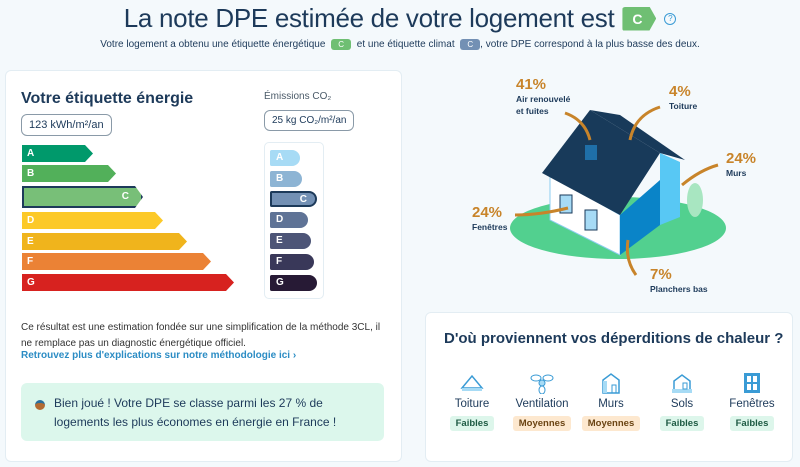  Describe the element at coordinates (66, 125) in the screenshot. I see `energy-value: 123 kWh/m²/an` at that location.